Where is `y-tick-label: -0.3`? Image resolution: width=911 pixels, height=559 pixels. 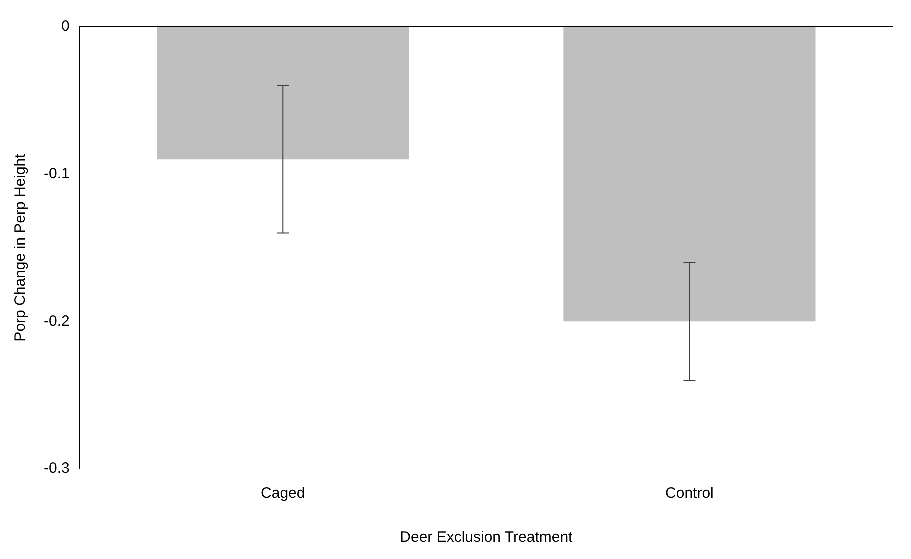
y-tick-label: -0.3 is located at coordinates (57, 469).